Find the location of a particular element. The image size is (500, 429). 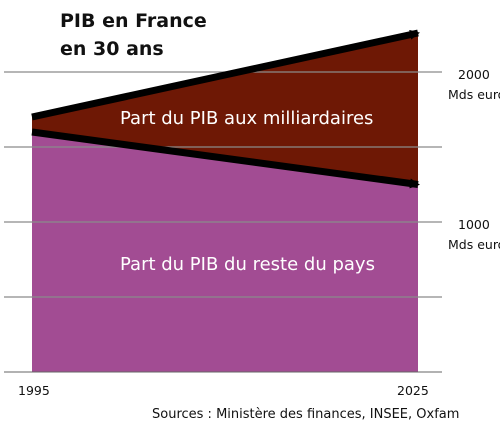

chart-title-line-2: en 30 ans is located at coordinates (112, 49).